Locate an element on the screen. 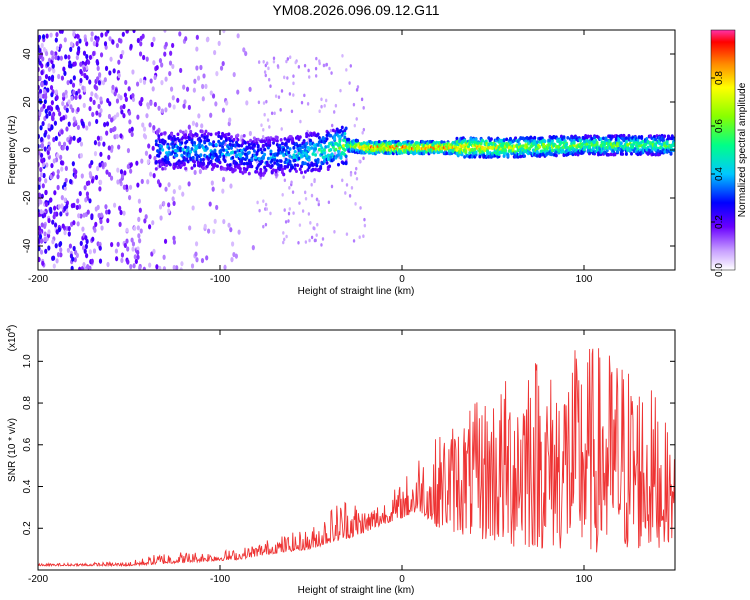 The height and width of the screenshot is (600, 750). snr-ytick-label: 1.0 is located at coordinates (27, 361).